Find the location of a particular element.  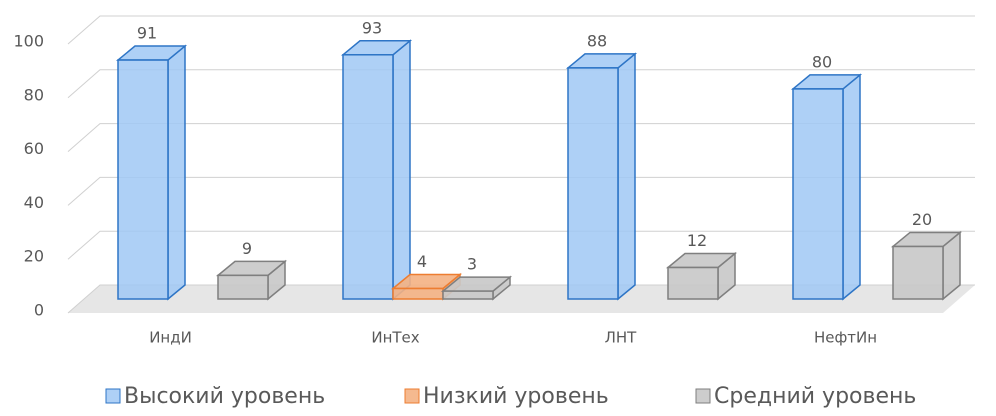

y-tick-label: 20 is located at coordinates (34, 256).